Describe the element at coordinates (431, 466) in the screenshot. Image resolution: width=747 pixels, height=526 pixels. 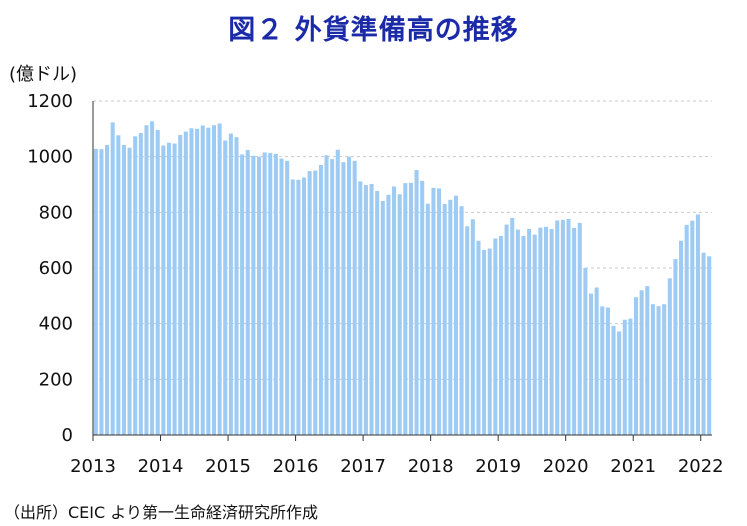
I see `x-tick-label: 2018` at that location.